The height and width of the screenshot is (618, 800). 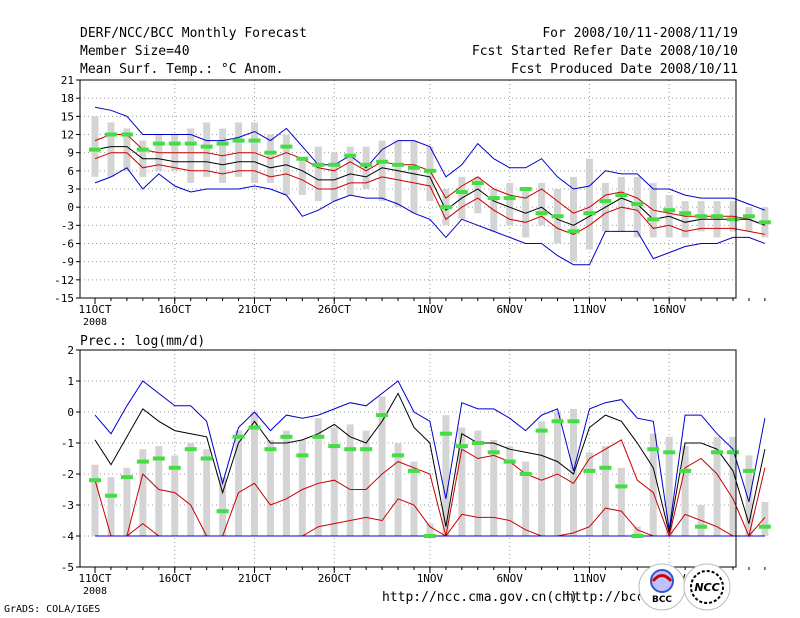 I want to click on y-tick-label: 9, so click(x=70, y=153).